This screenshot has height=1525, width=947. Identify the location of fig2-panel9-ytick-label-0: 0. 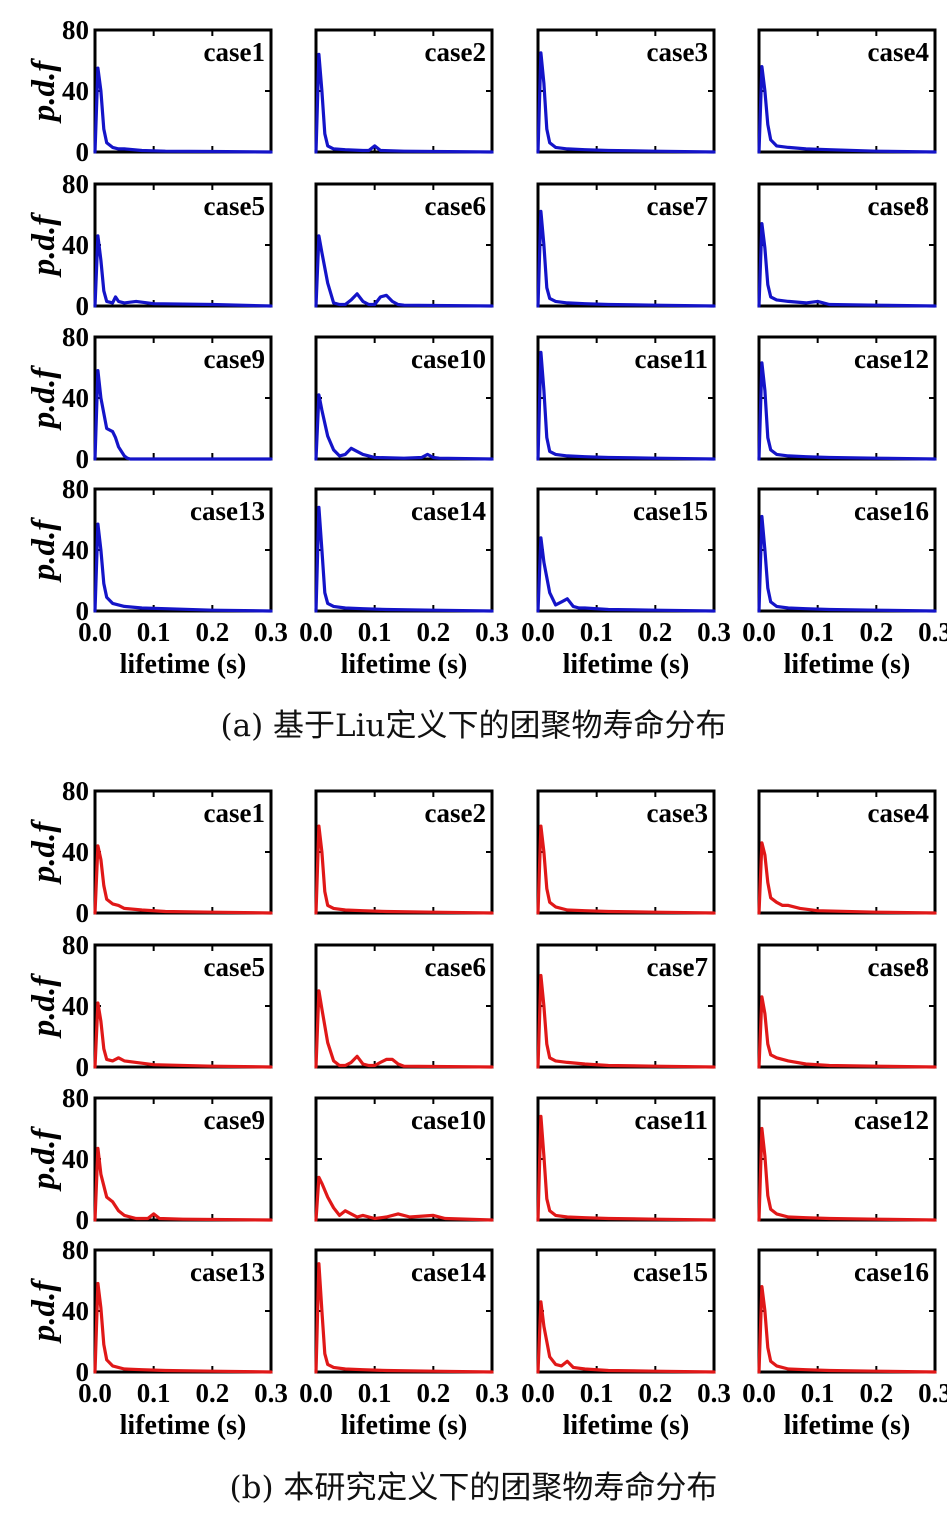
(83, 1220).